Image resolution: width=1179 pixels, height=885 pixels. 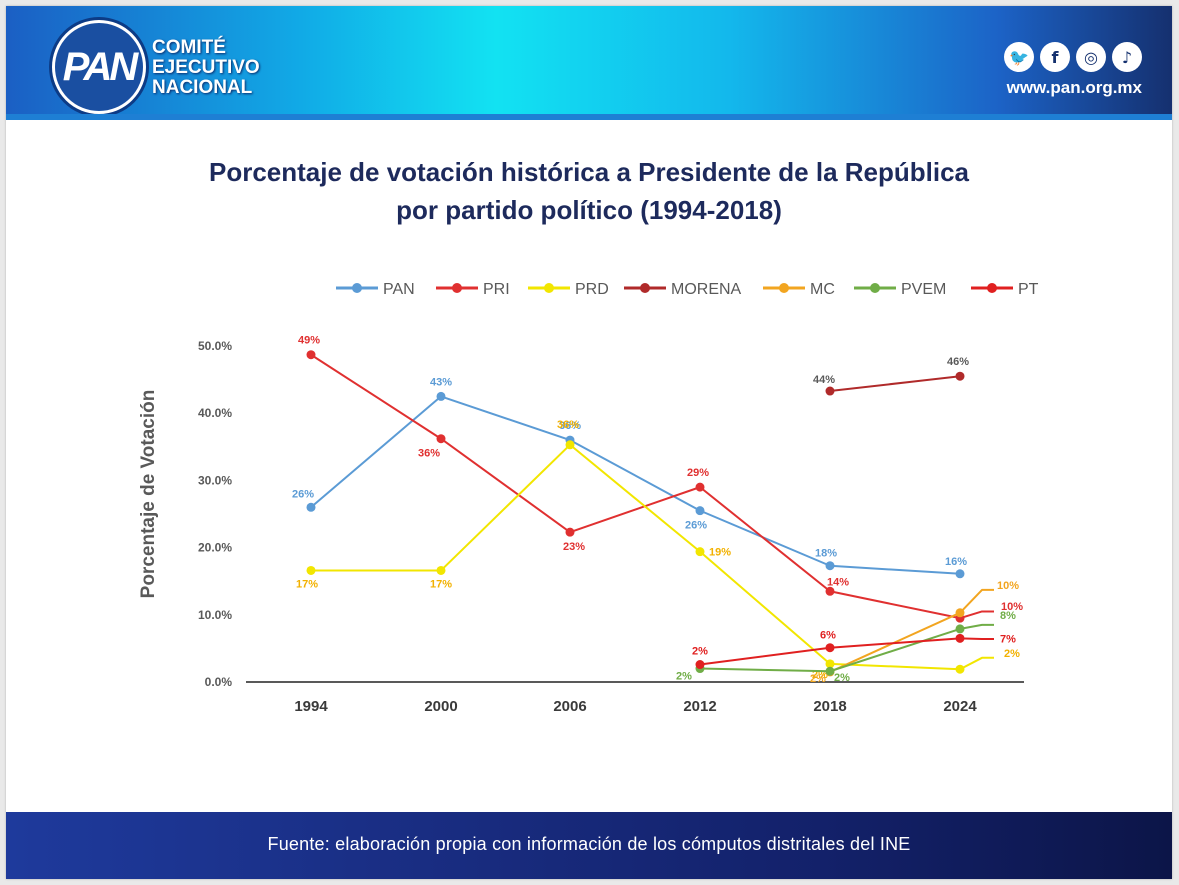 I want to click on instagram-icon: ◎, so click(x=1091, y=57).